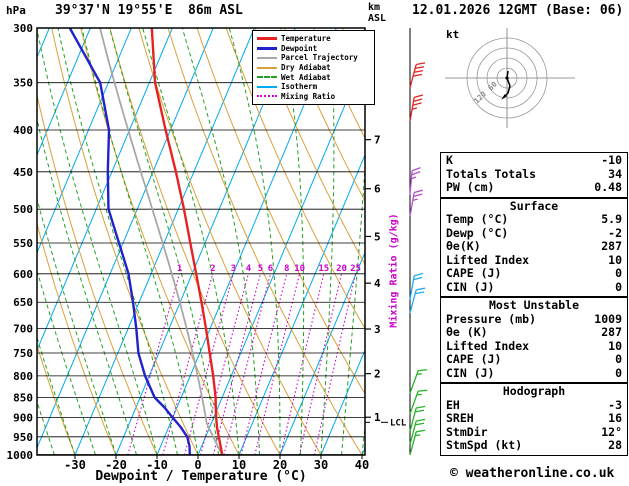 The image size is (629, 486). What do you see at coordinates (488, 345) in the screenshot?
I see `stat-label: Lifted Index` at bounding box center [488, 345].